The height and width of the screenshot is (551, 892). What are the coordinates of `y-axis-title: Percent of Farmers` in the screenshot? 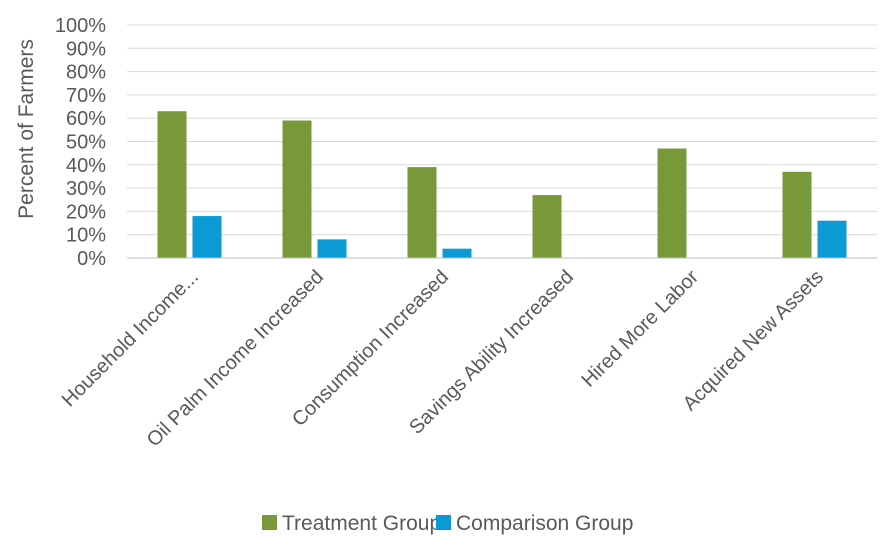 It's located at (26, 129).